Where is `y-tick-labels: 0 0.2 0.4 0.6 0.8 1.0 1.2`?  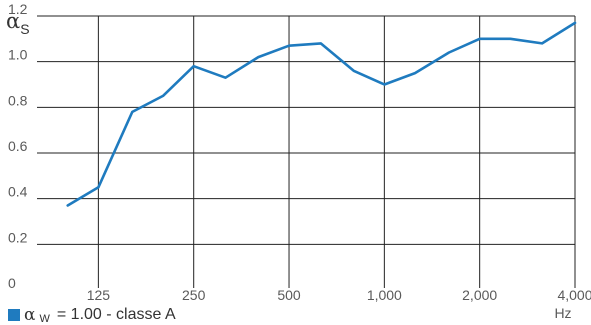
y-tick-labels: 0 0.2 0.4 0.6 0.8 1.0 1.2 is located at coordinates (18, 146).